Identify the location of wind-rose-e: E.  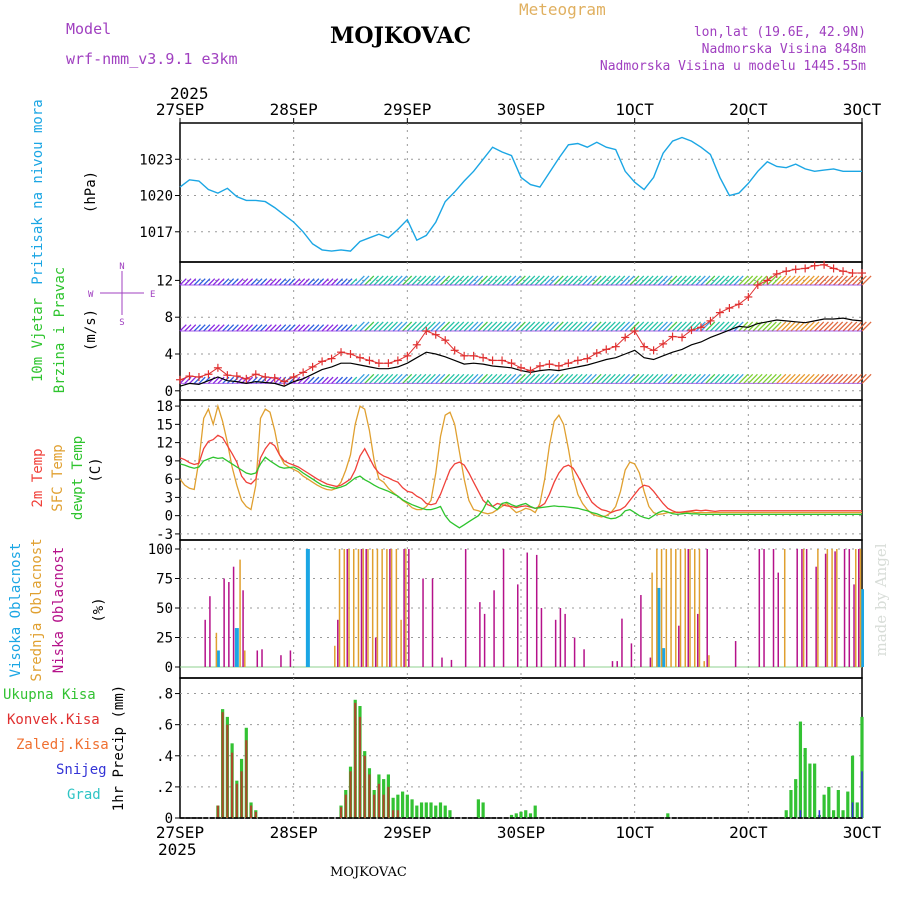
(152, 295).